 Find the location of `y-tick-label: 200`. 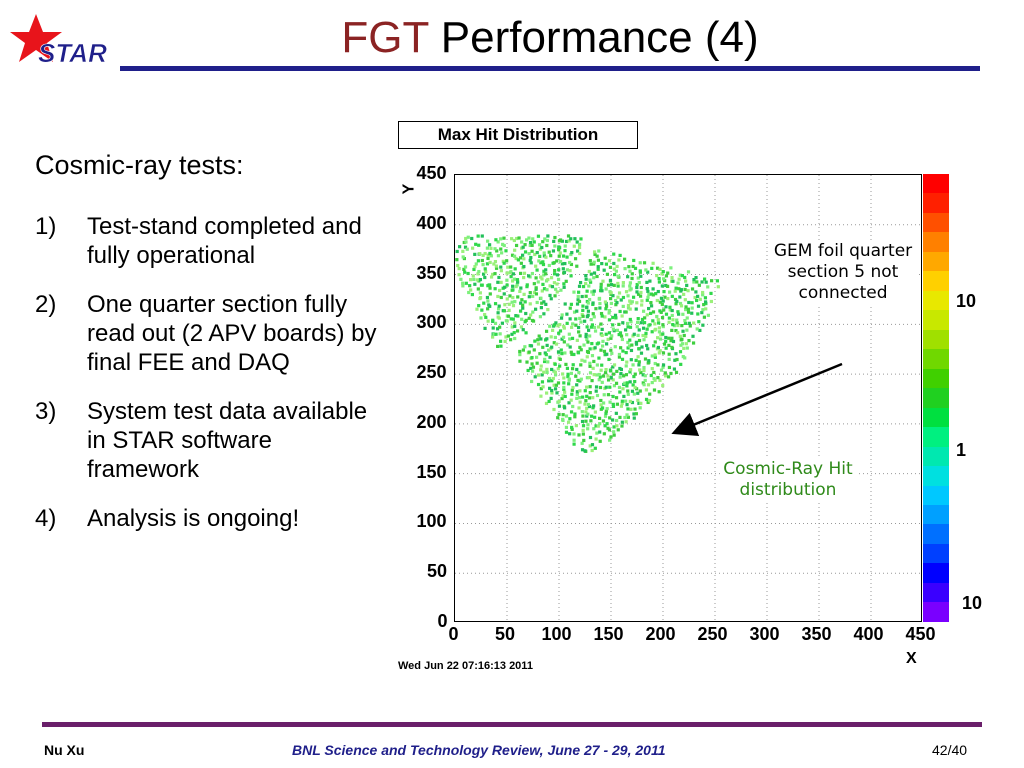

y-tick-label: 200 is located at coordinates (431, 421).